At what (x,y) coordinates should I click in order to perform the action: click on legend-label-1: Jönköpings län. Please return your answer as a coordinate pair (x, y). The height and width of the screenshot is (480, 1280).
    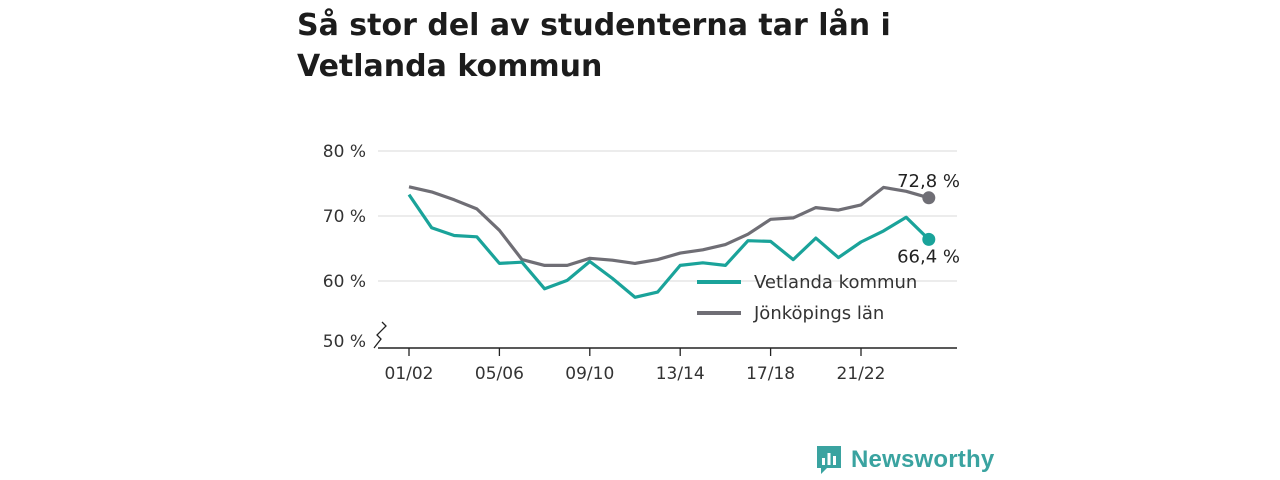
    Looking at the image, I should click on (818, 313).